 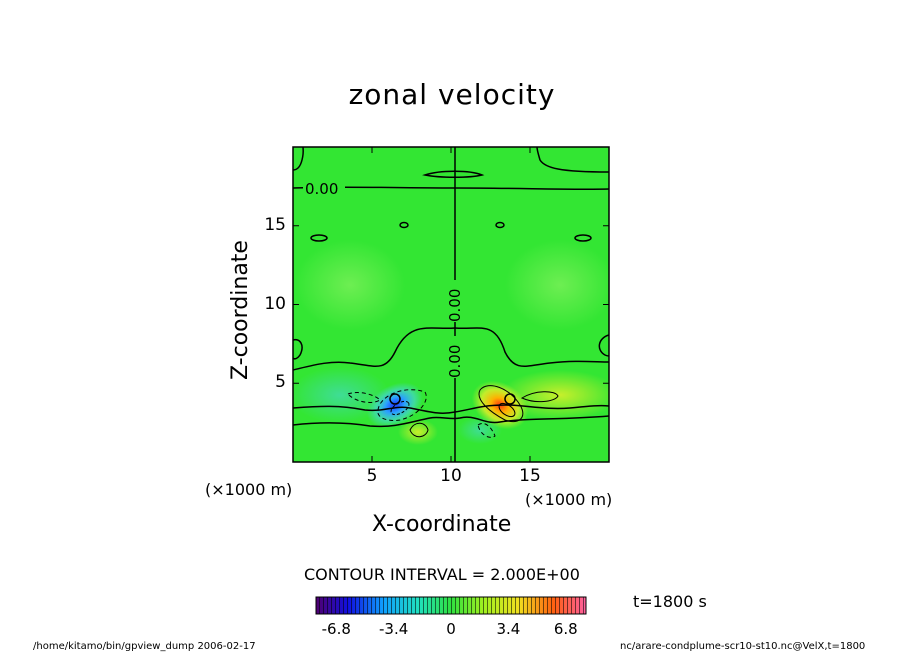 I want to click on negative-contours, so click(x=421, y=413).